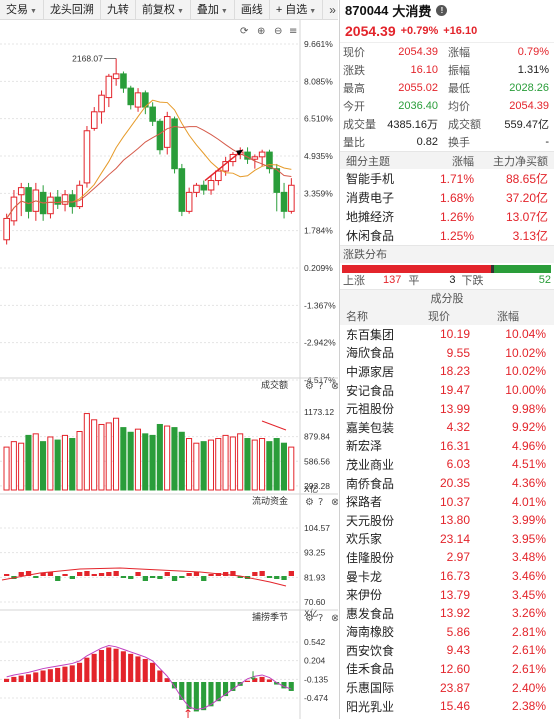  Describe the element at coordinates (447, 594) in the screenshot. I see `constituent-row: 来伊份 13.79 3.45%` at that location.